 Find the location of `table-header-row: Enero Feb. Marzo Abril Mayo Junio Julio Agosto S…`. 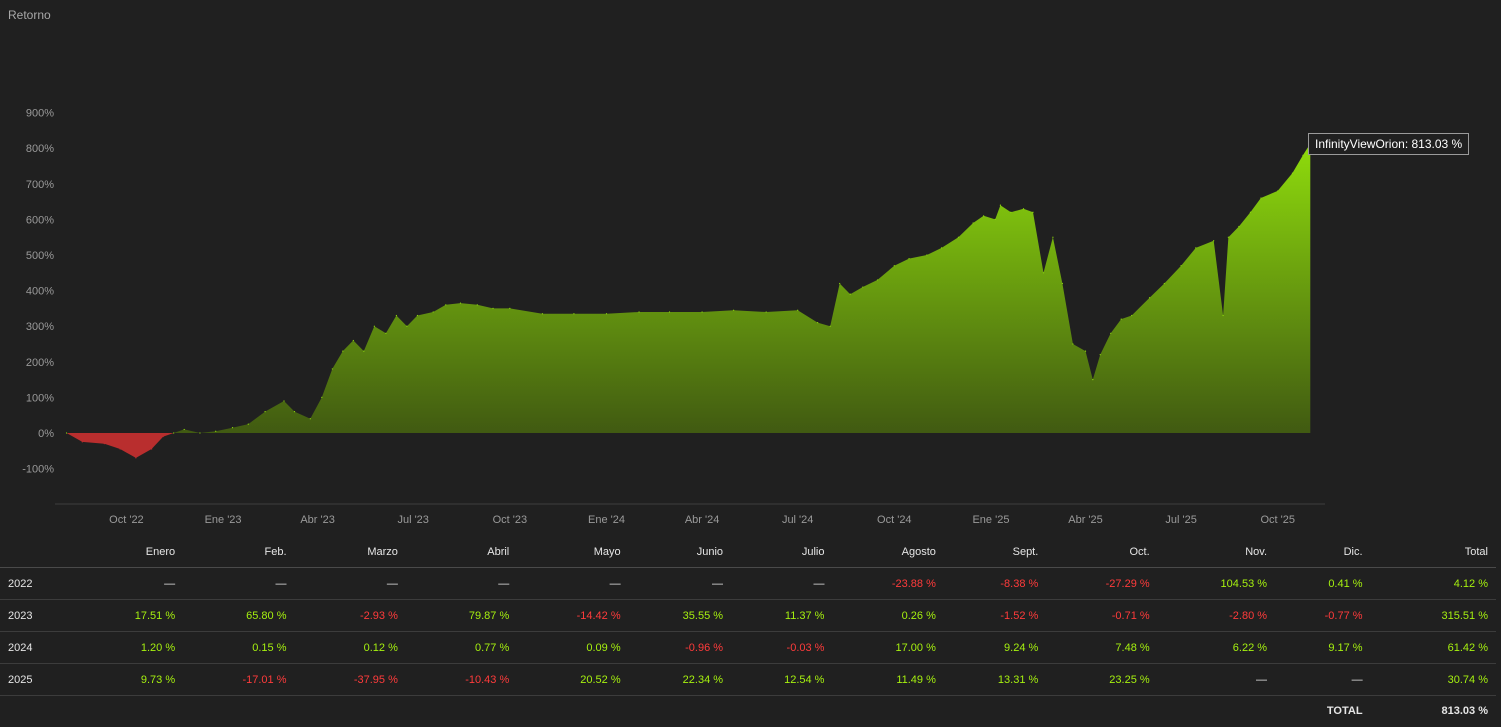

table-header-row: Enero Feb. Marzo Abril Mayo Junio Julio Agosto S… is located at coordinates (748, 552).